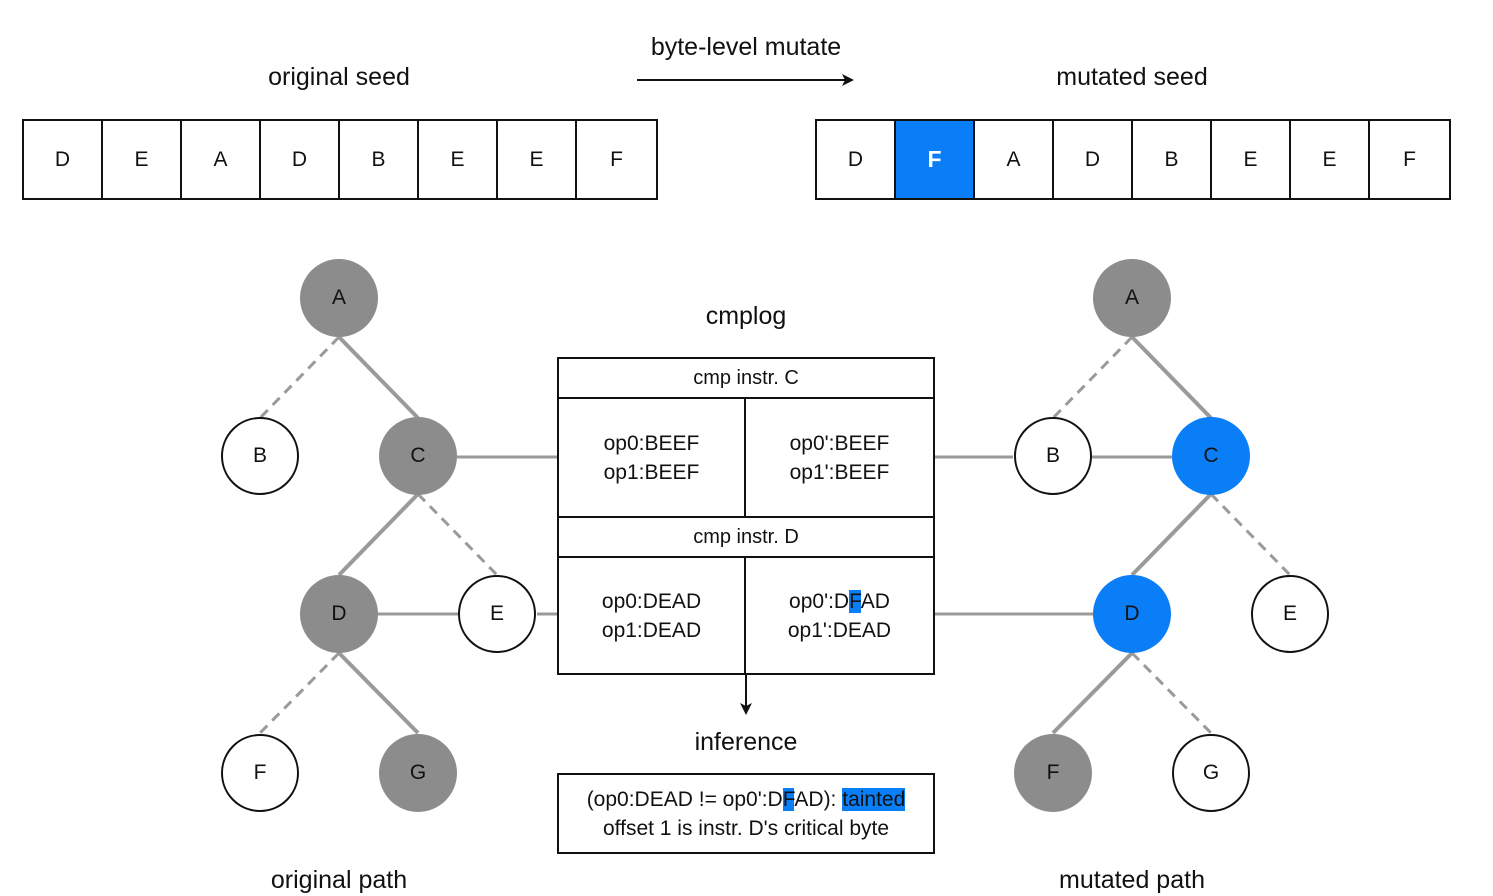 The width and height of the screenshot is (1493, 896). I want to click on cmp-instr-c-row: op0:BEEF op1:BEEF op0':BEEF op1':BEEF, so click(746, 458).